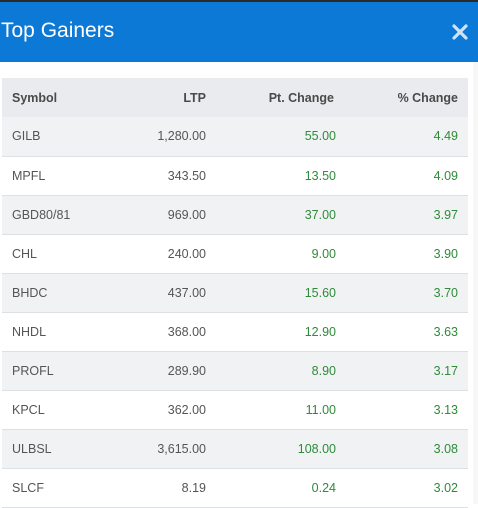 The height and width of the screenshot is (508, 478). What do you see at coordinates (28, 487) in the screenshot?
I see `symbol-cell: SLCF` at bounding box center [28, 487].